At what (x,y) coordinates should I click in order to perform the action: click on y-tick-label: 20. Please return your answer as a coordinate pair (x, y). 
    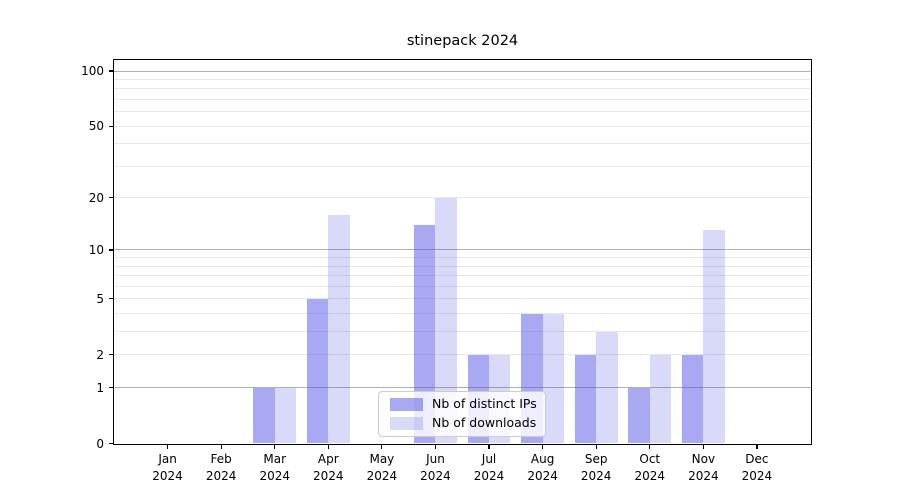
    Looking at the image, I should click on (96, 197).